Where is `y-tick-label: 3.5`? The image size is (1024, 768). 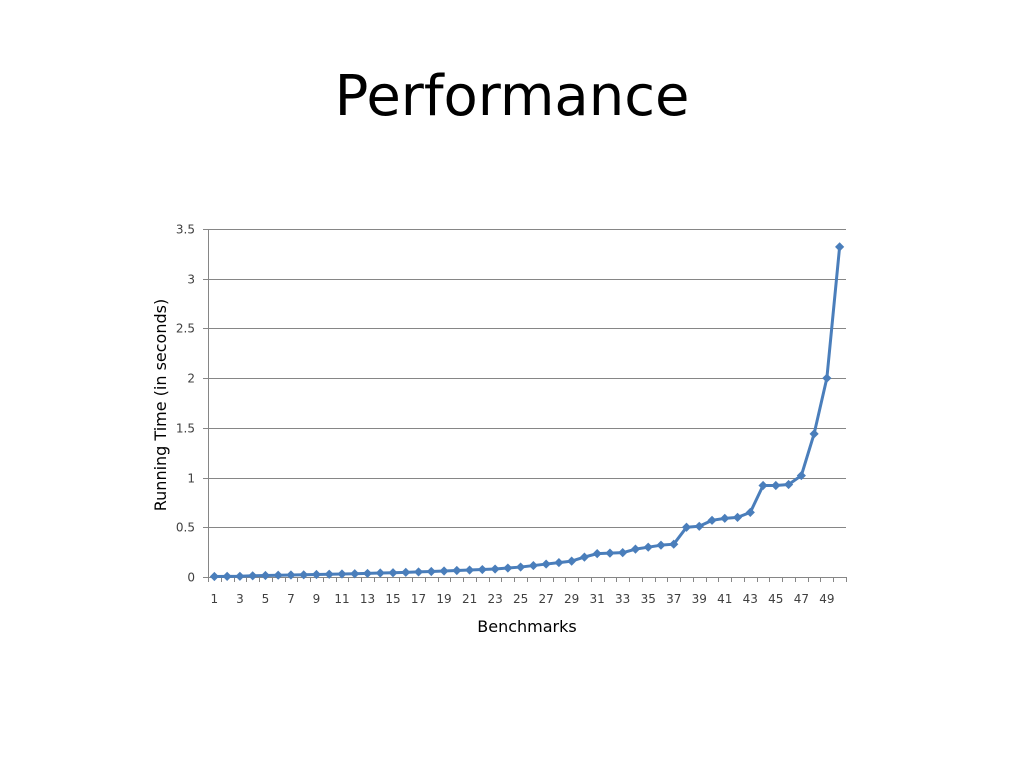 y-tick-label: 3.5 is located at coordinates (185, 230).